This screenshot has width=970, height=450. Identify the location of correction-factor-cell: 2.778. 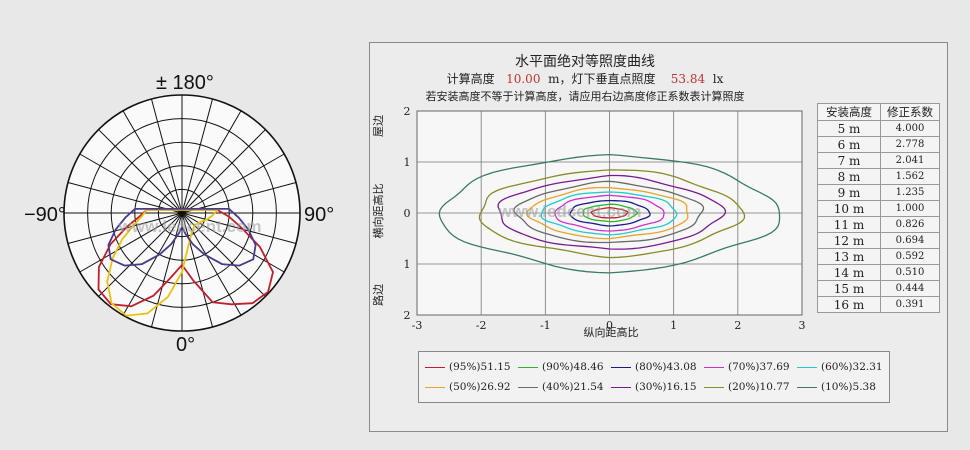
(910, 144).